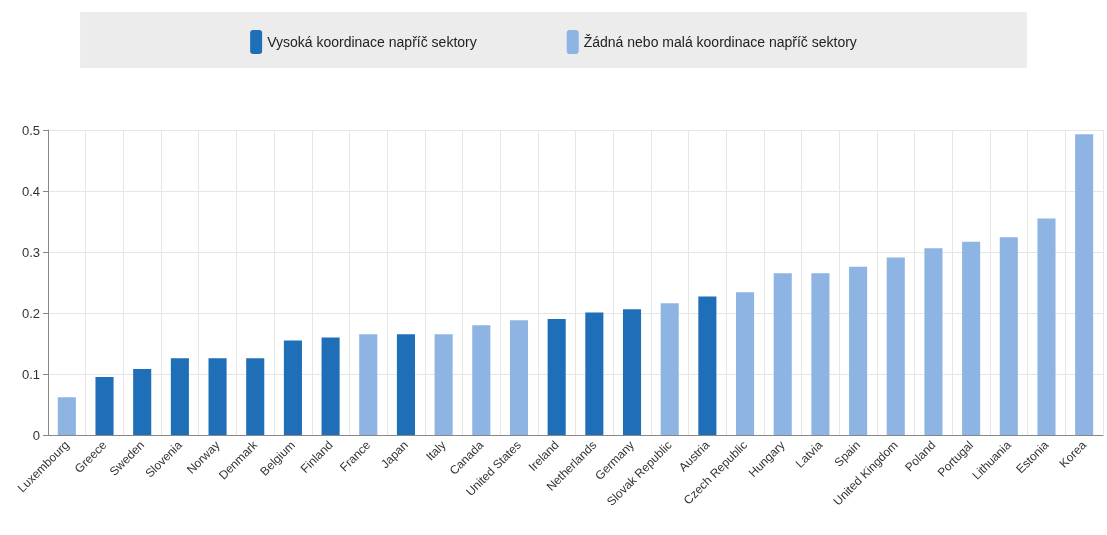 The height and width of the screenshot is (535, 1107). I want to click on y-tick-label: 0.5, so click(30, 130).